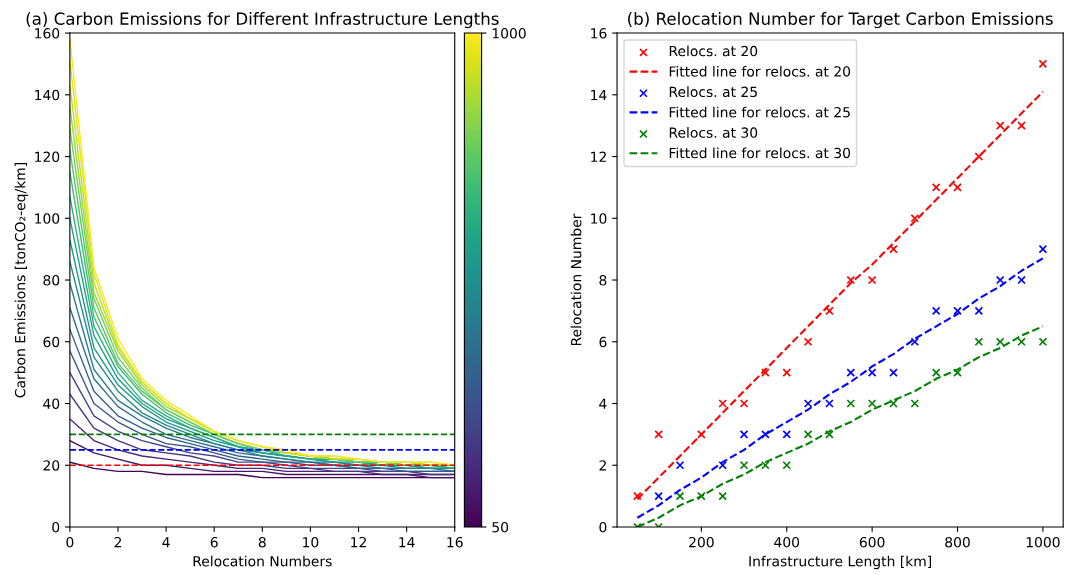 The image size is (1075, 575). What do you see at coordinates (713, 51) in the screenshot?
I see `legend-label: Relocs. at 20` at bounding box center [713, 51].